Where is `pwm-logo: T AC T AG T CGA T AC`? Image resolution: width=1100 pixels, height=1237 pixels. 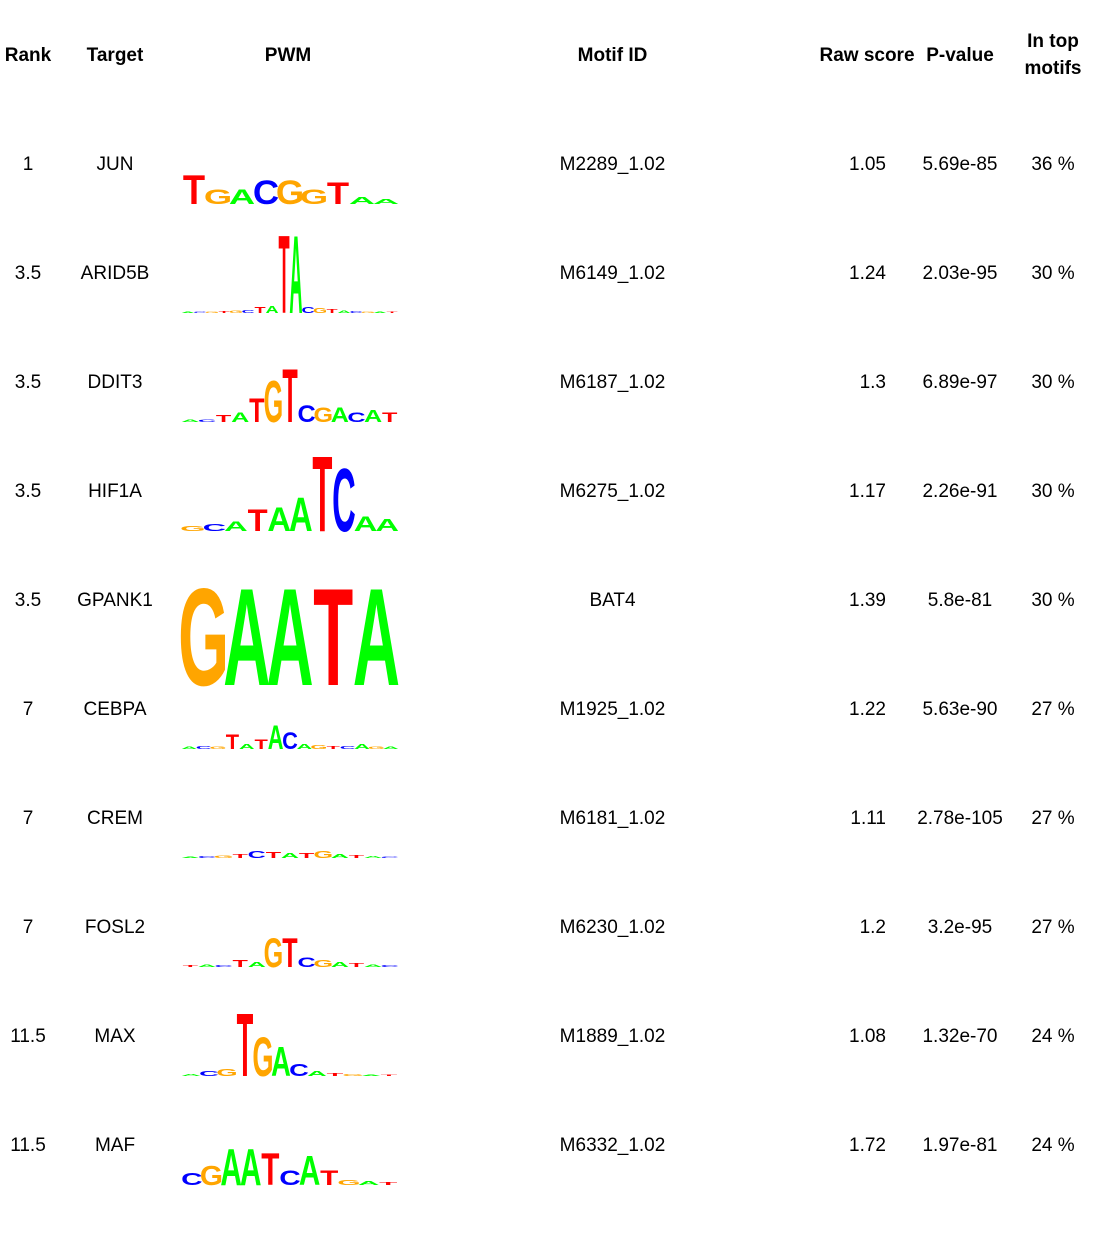 pwm-logo: T AC T AG T CGA T AC is located at coordinates (291, 954).